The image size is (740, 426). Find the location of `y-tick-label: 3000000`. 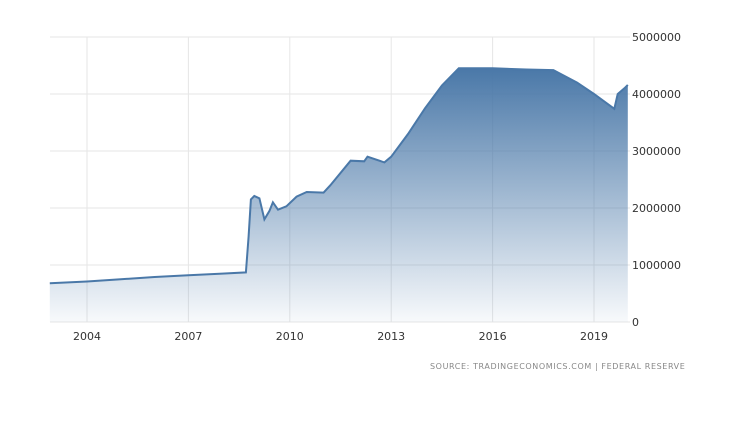

y-tick-label: 3000000 is located at coordinates (656, 151).